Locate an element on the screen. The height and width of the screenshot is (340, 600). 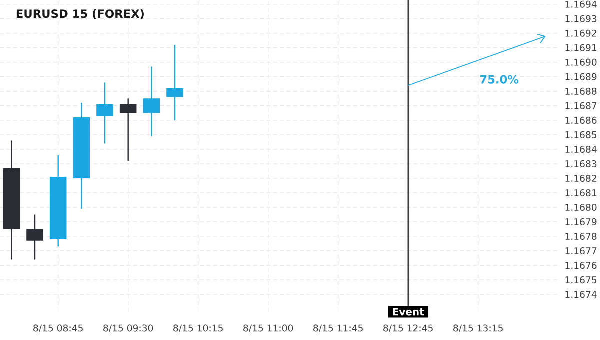
x-tick-label: 8/15 09:30 is located at coordinates (129, 328).